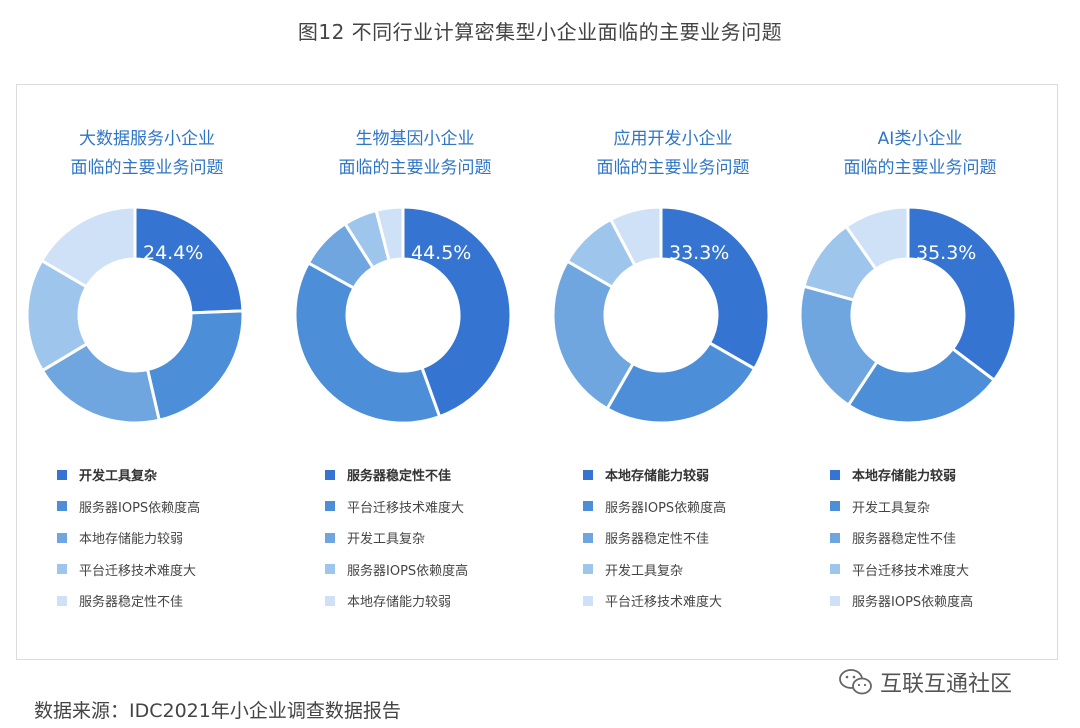 The width and height of the screenshot is (1080, 728). I want to click on chart-title: 大数据服务小企业 面临的主要业务问题, so click(147, 154).